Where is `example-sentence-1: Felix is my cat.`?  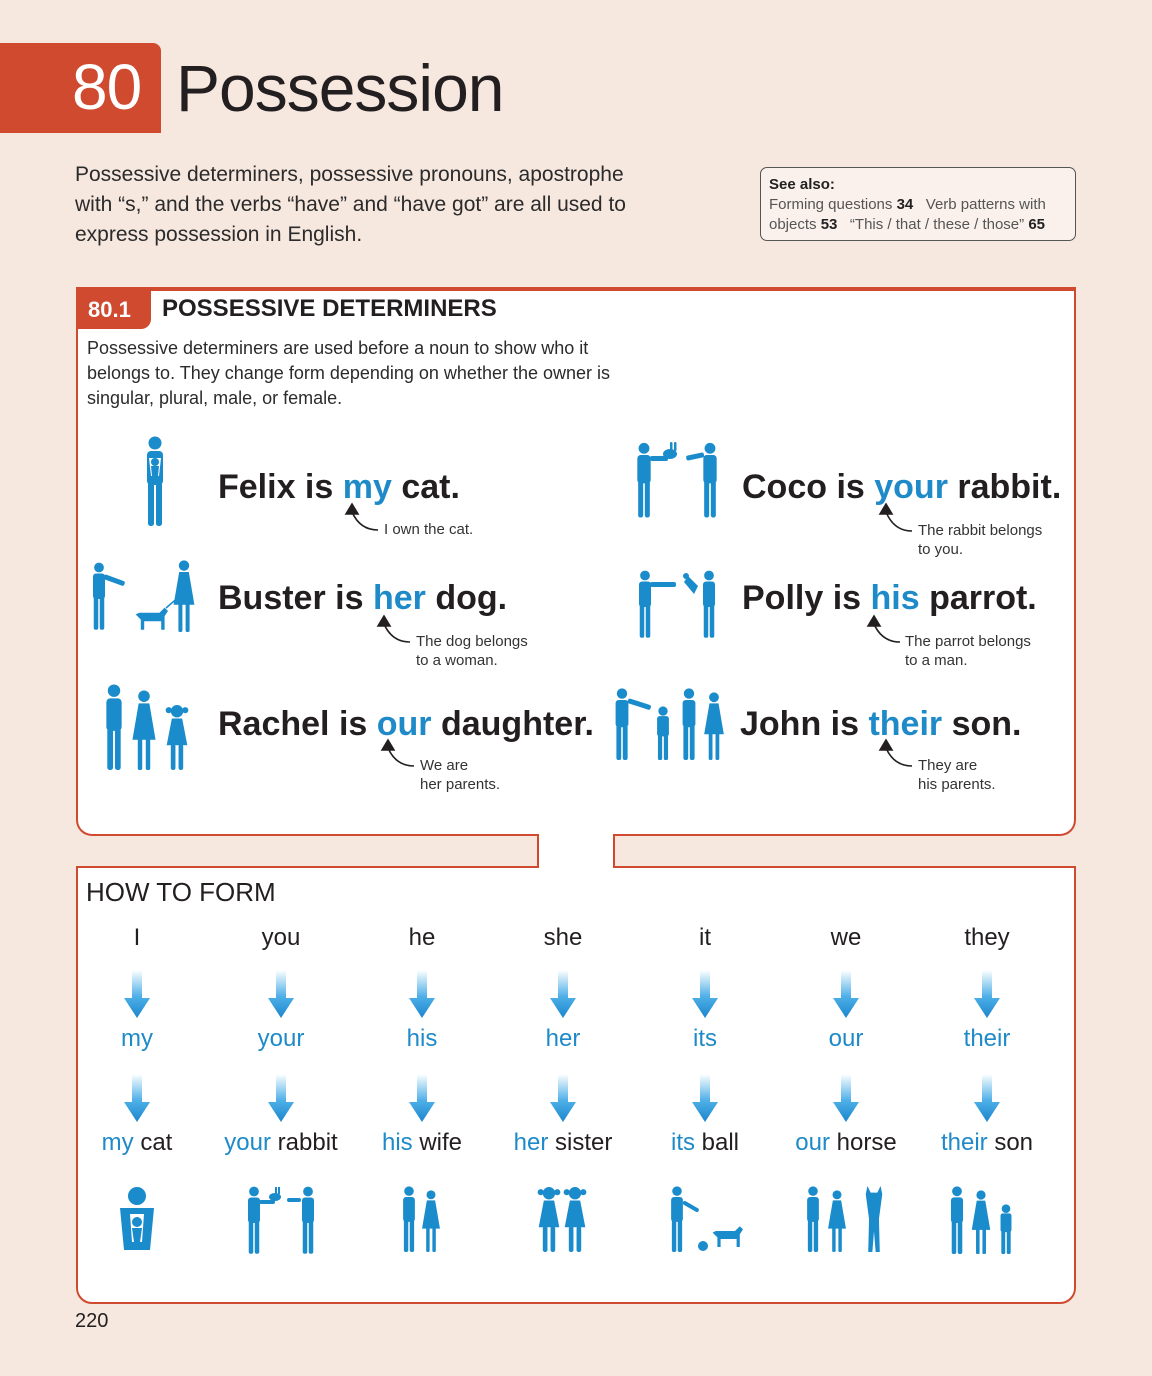 example-sentence-1: Felix is my cat. is located at coordinates (339, 487).